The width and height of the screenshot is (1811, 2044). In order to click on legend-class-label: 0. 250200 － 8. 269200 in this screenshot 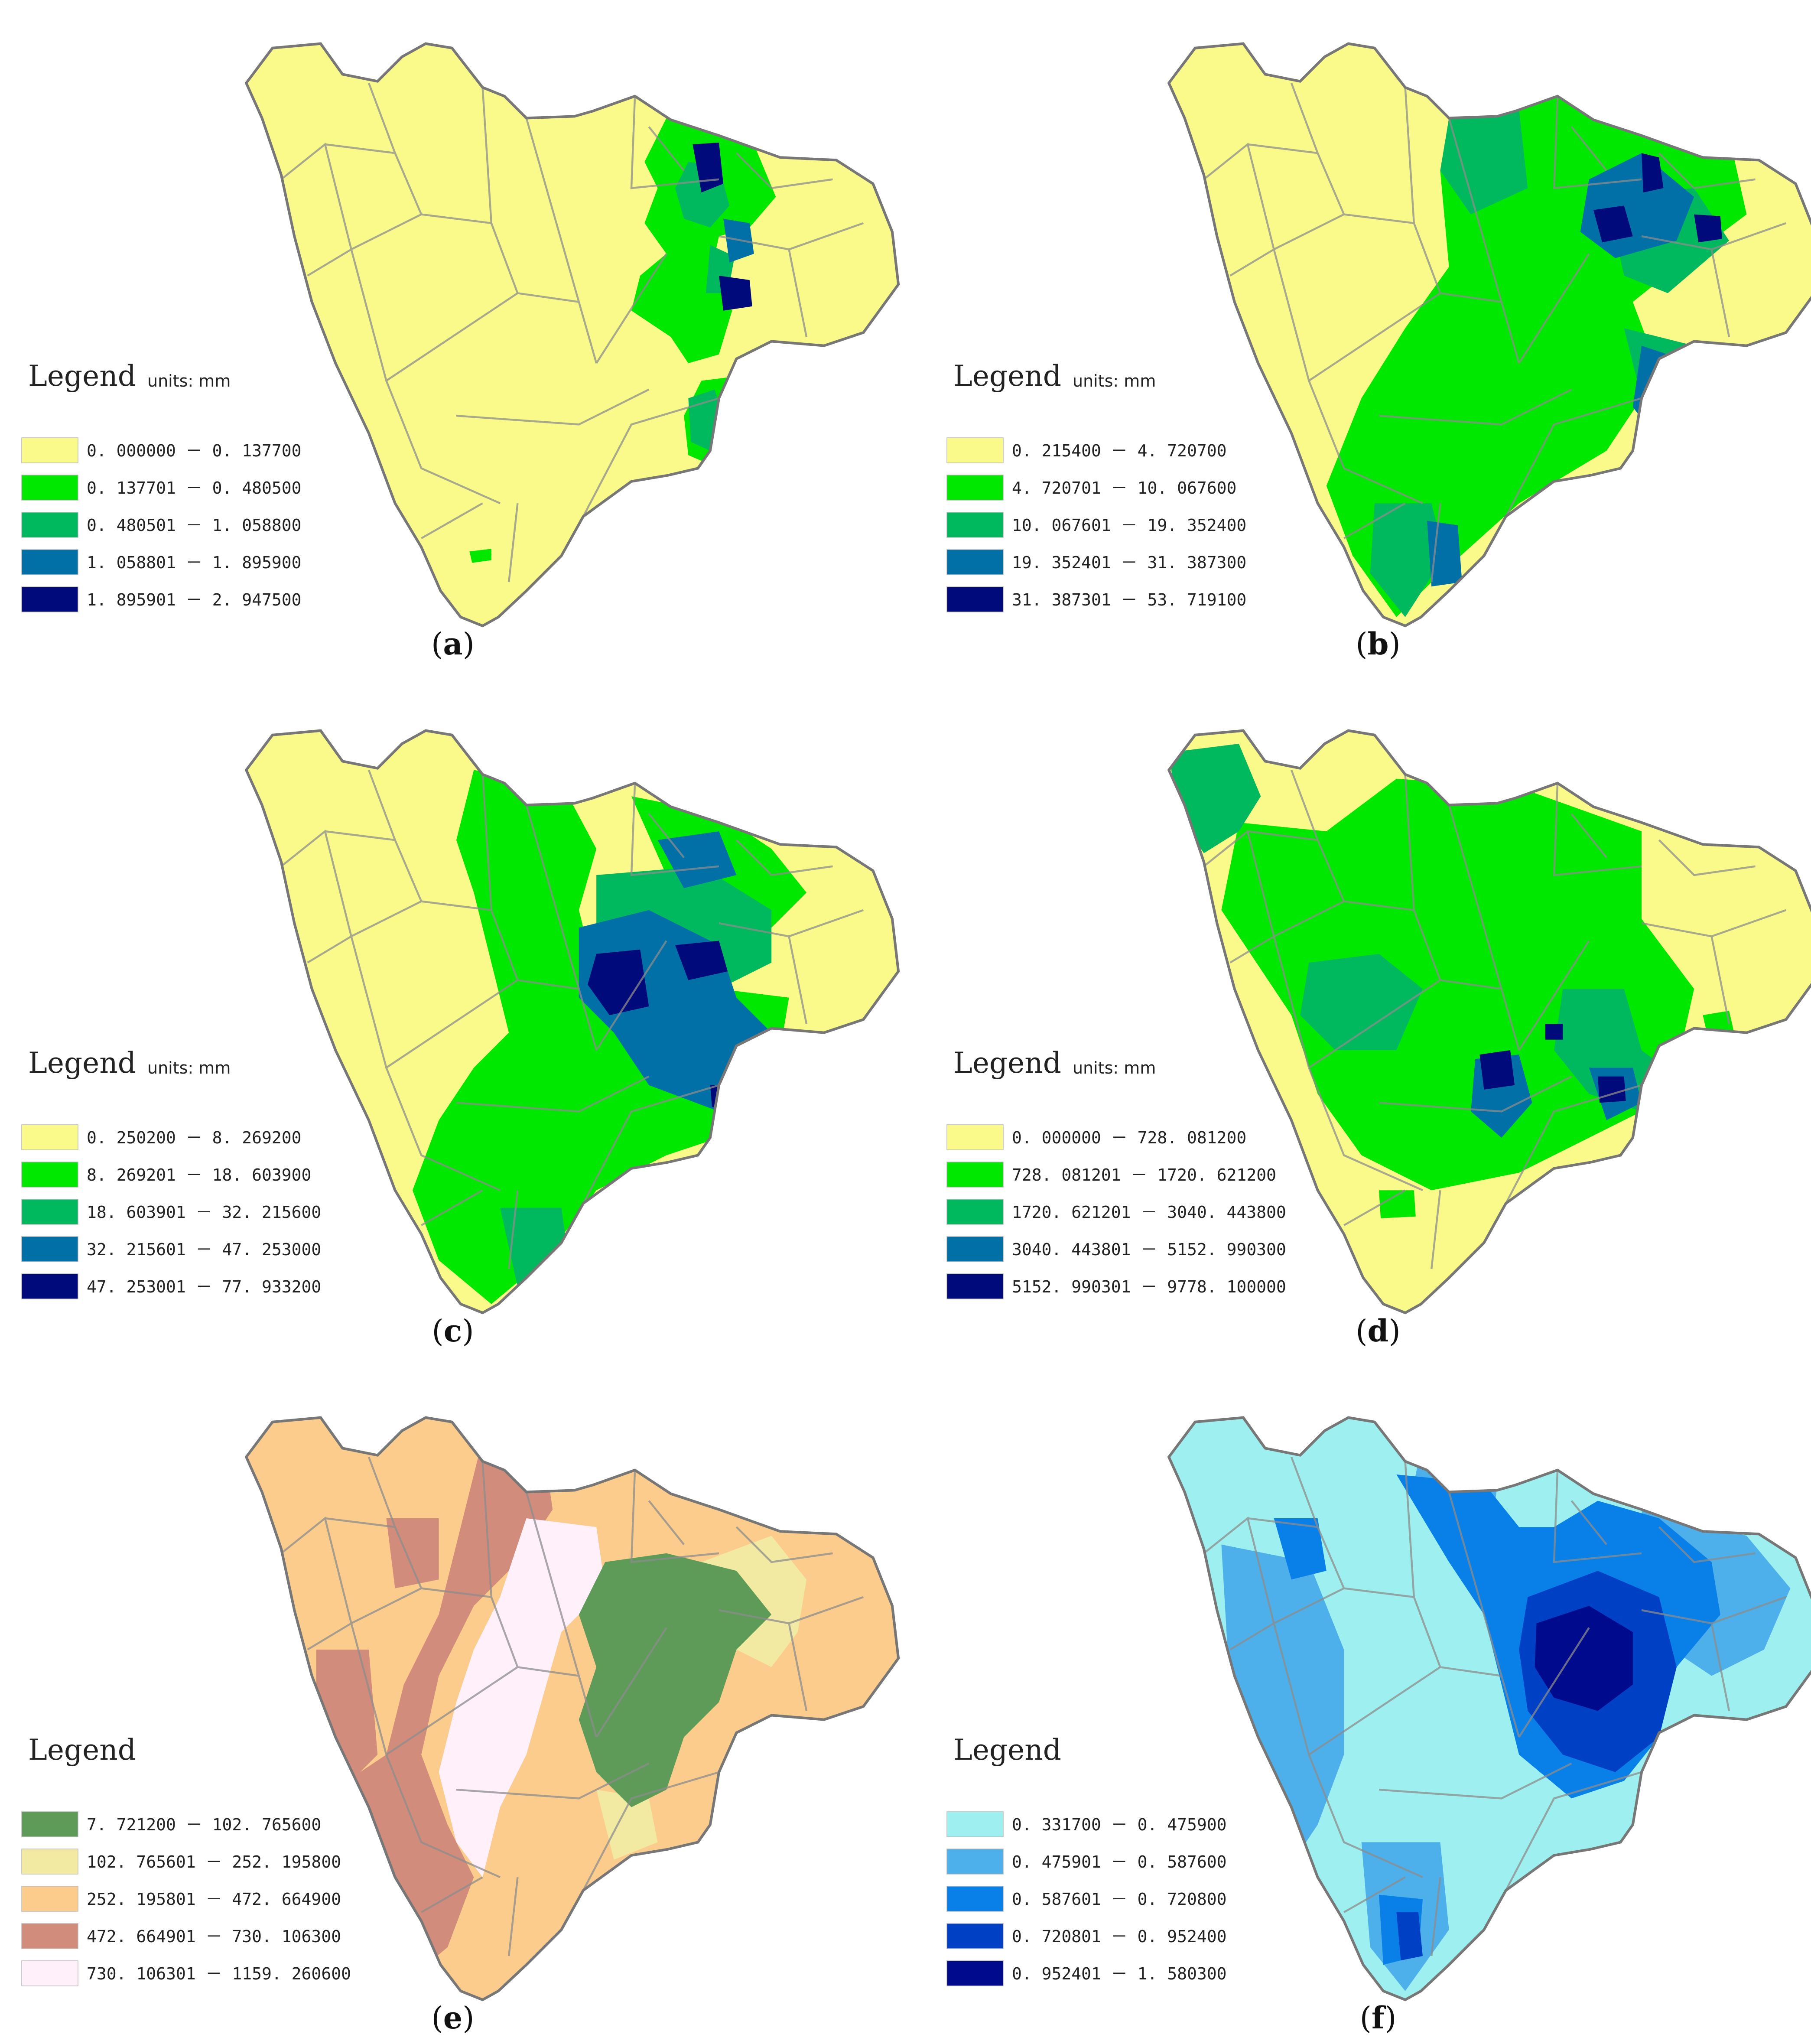, I will do `click(194, 1137)`.